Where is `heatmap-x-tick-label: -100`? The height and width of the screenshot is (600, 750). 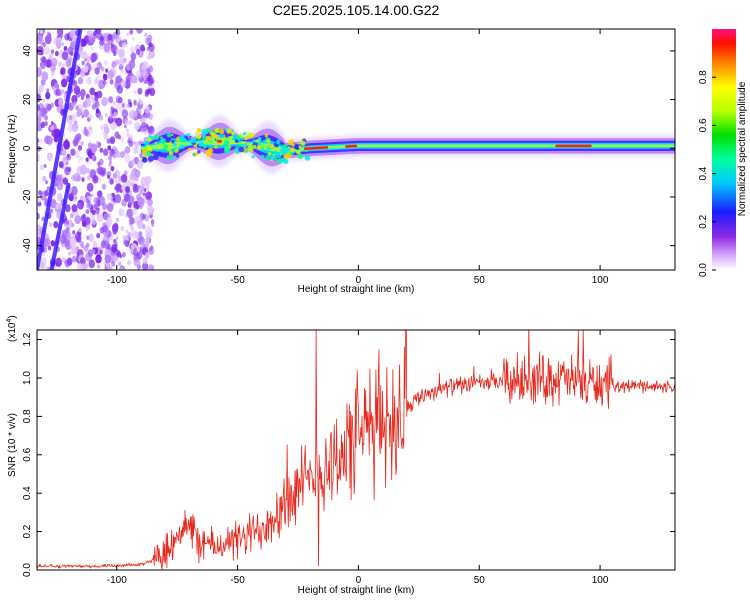 heatmap-x-tick-label: -100 is located at coordinates (117, 280).